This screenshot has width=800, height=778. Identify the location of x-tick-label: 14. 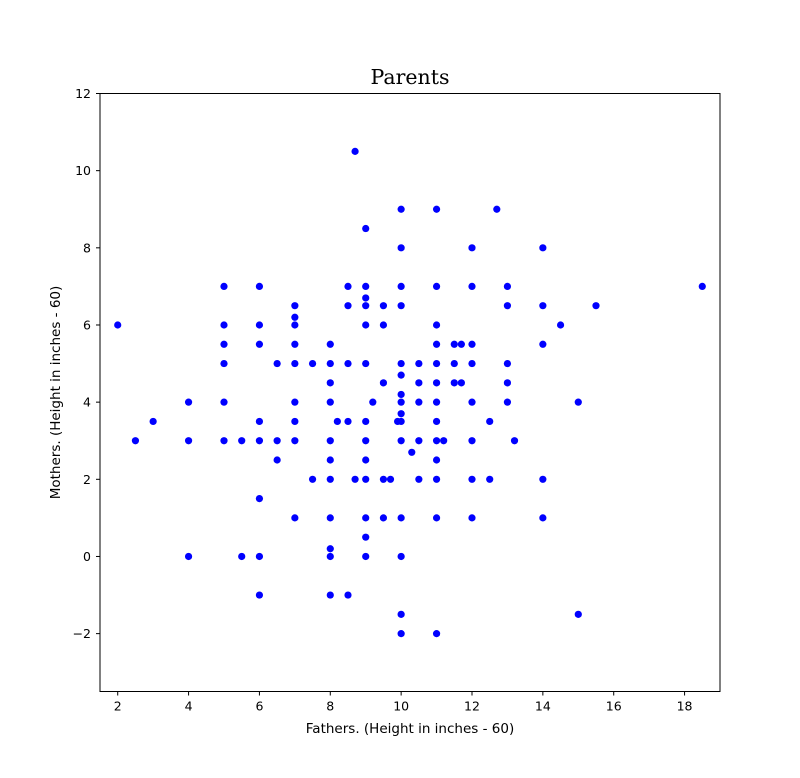
(543, 706).